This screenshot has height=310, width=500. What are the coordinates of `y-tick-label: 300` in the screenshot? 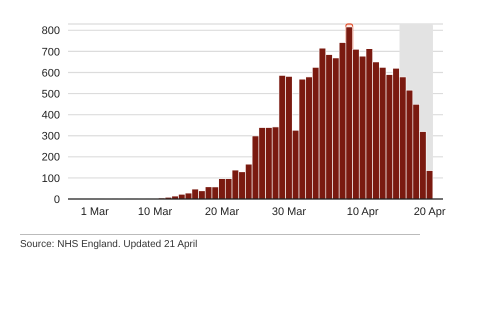 It's located at (51, 136).